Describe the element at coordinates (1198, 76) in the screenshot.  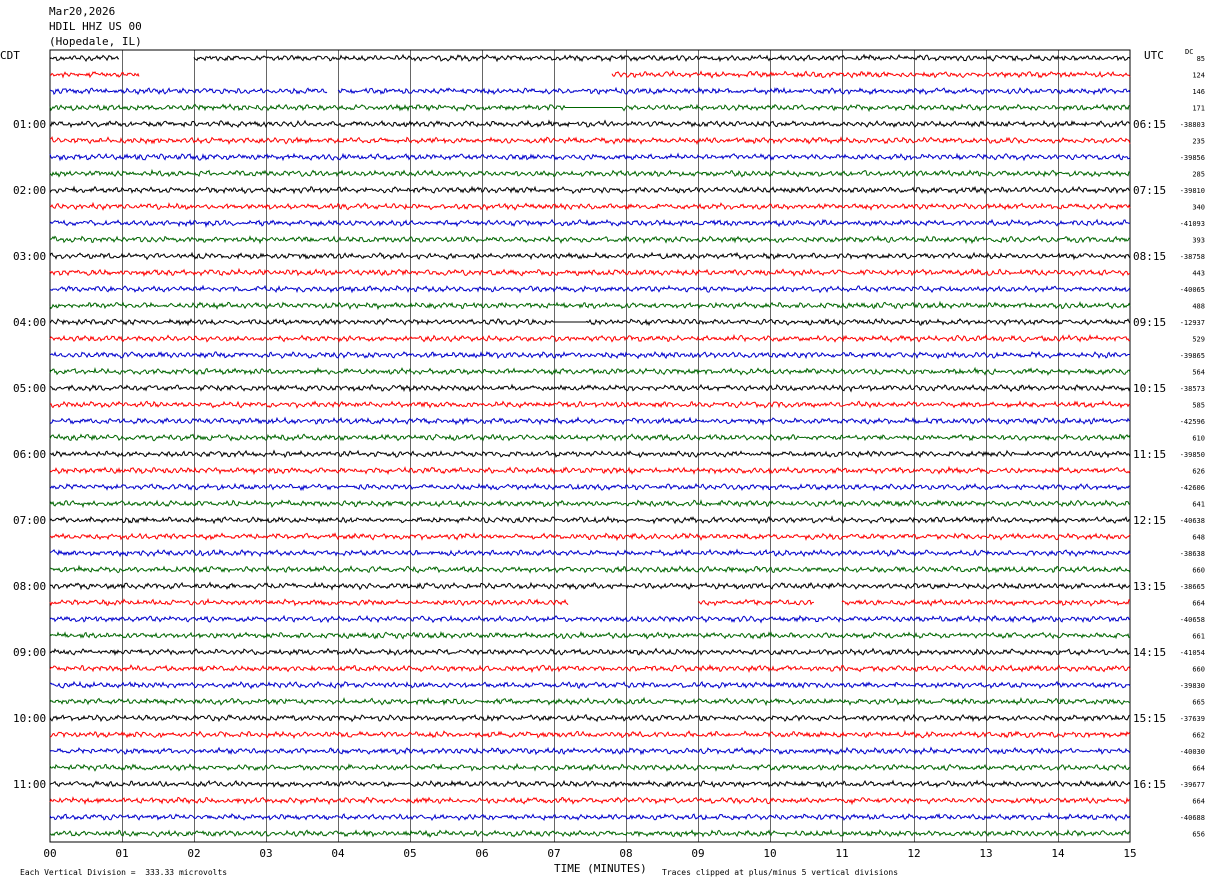
I see `dc-offset-label: 124` at that location.